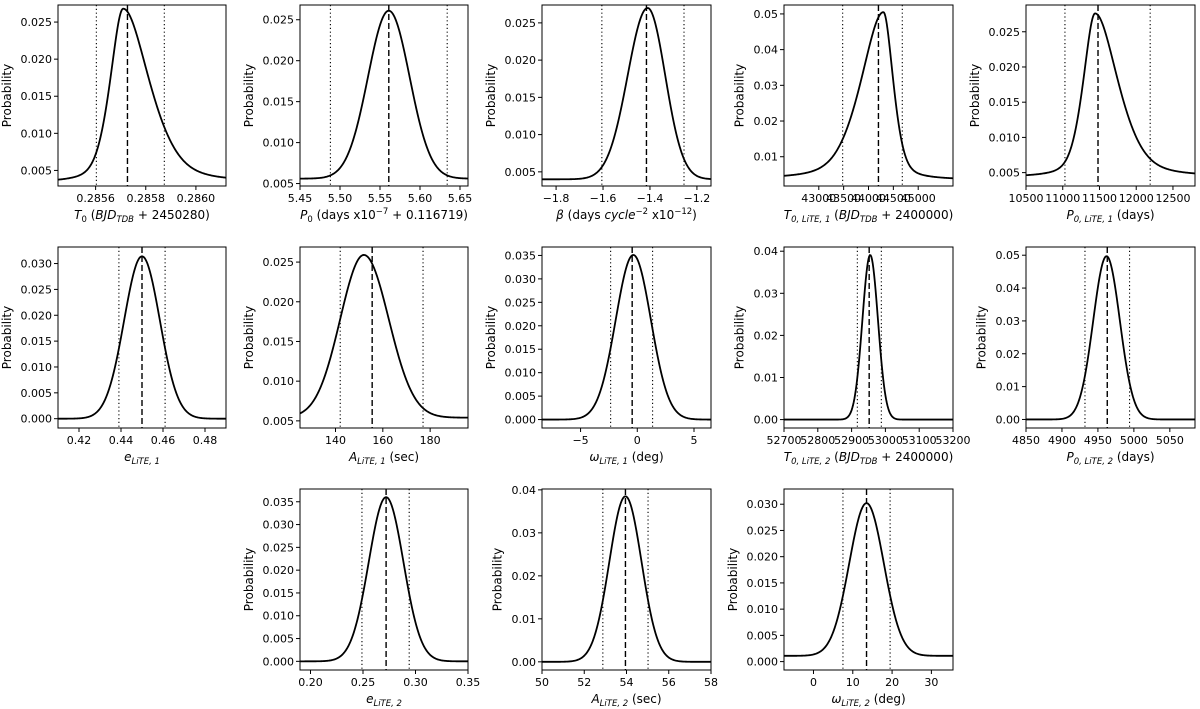  Describe the element at coordinates (382, 440) in the screenshot. I see `x-tick-label: 160` at that location.